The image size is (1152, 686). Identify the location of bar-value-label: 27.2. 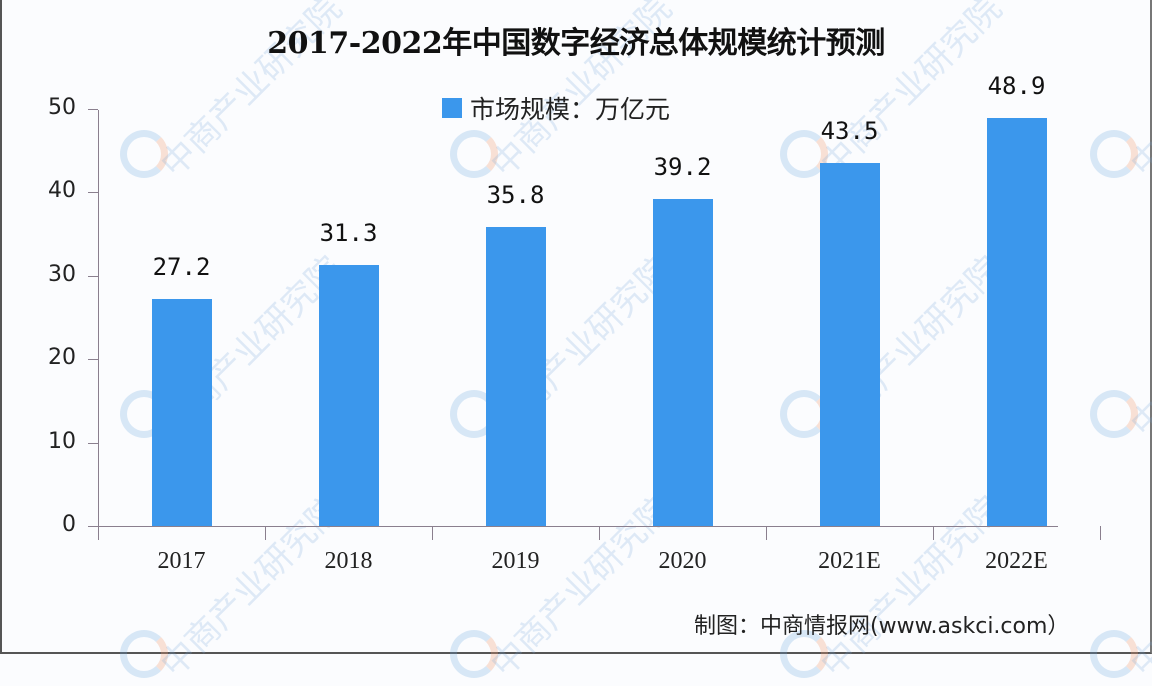
(181, 267).